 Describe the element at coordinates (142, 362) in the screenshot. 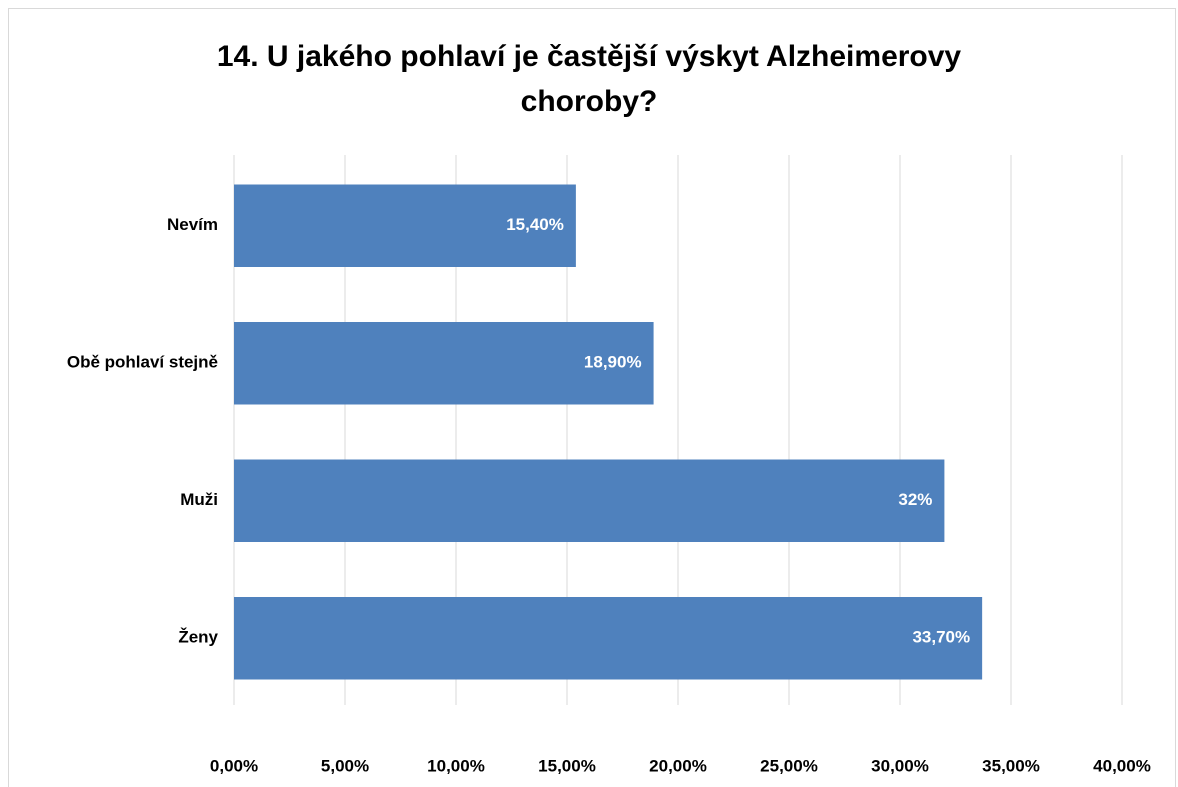

I see `y-tick-label: Obě pohlaví stejně` at that location.